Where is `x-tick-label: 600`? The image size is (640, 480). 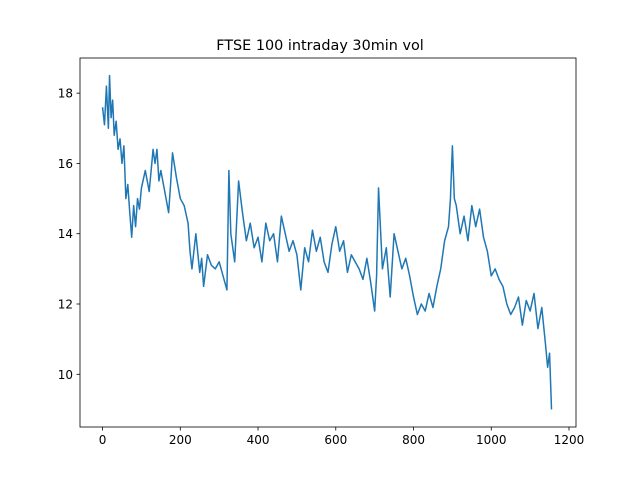 x-tick-label: 600 is located at coordinates (335, 440).